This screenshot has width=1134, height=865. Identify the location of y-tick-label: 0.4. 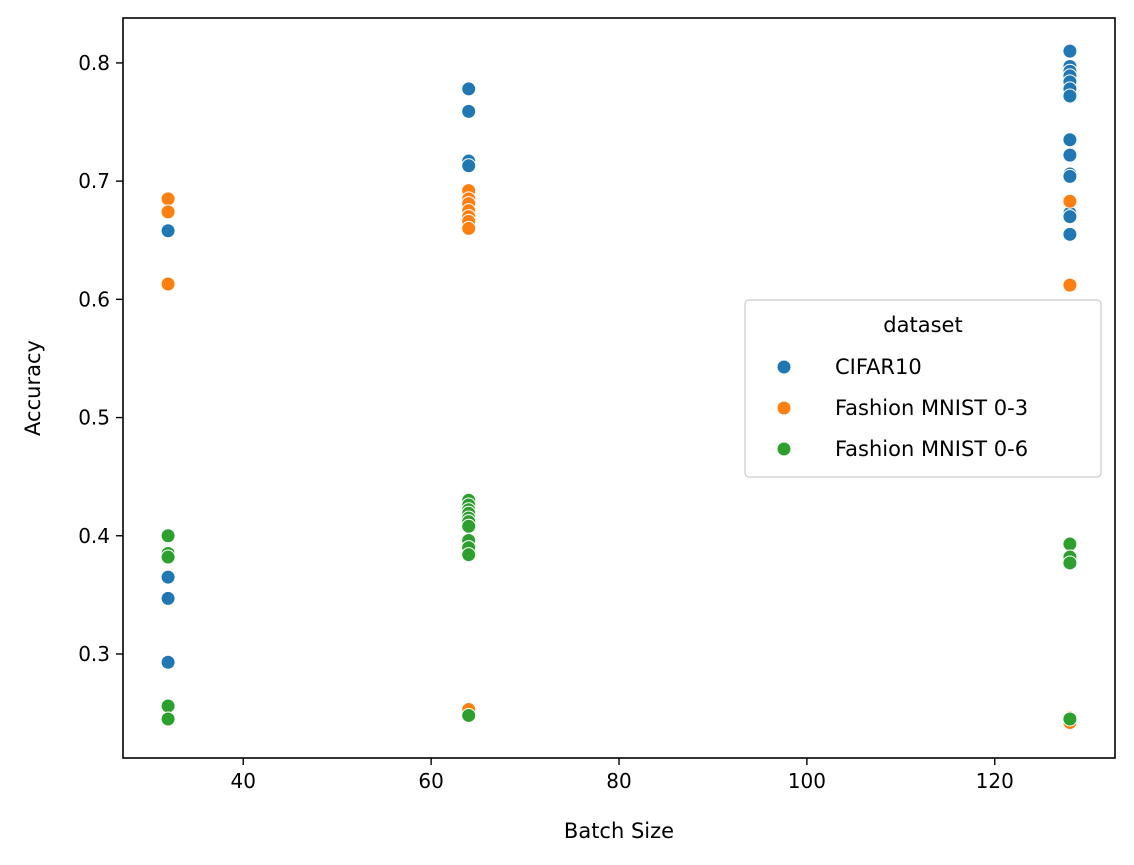
(94, 536).